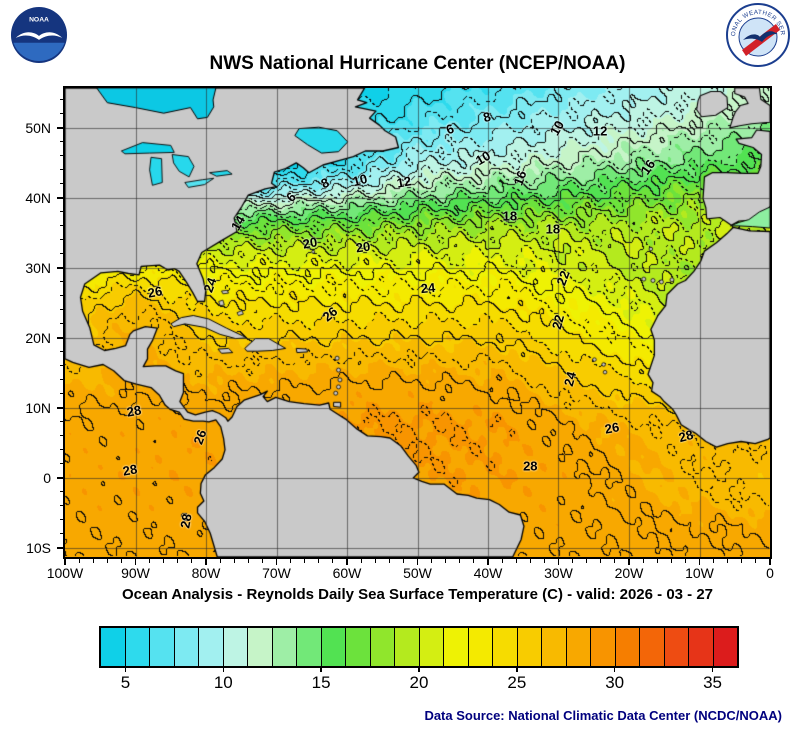 The width and height of the screenshot is (800, 737). What do you see at coordinates (38, 407) in the screenshot?
I see `lat-axis-label: 10N` at bounding box center [38, 407].